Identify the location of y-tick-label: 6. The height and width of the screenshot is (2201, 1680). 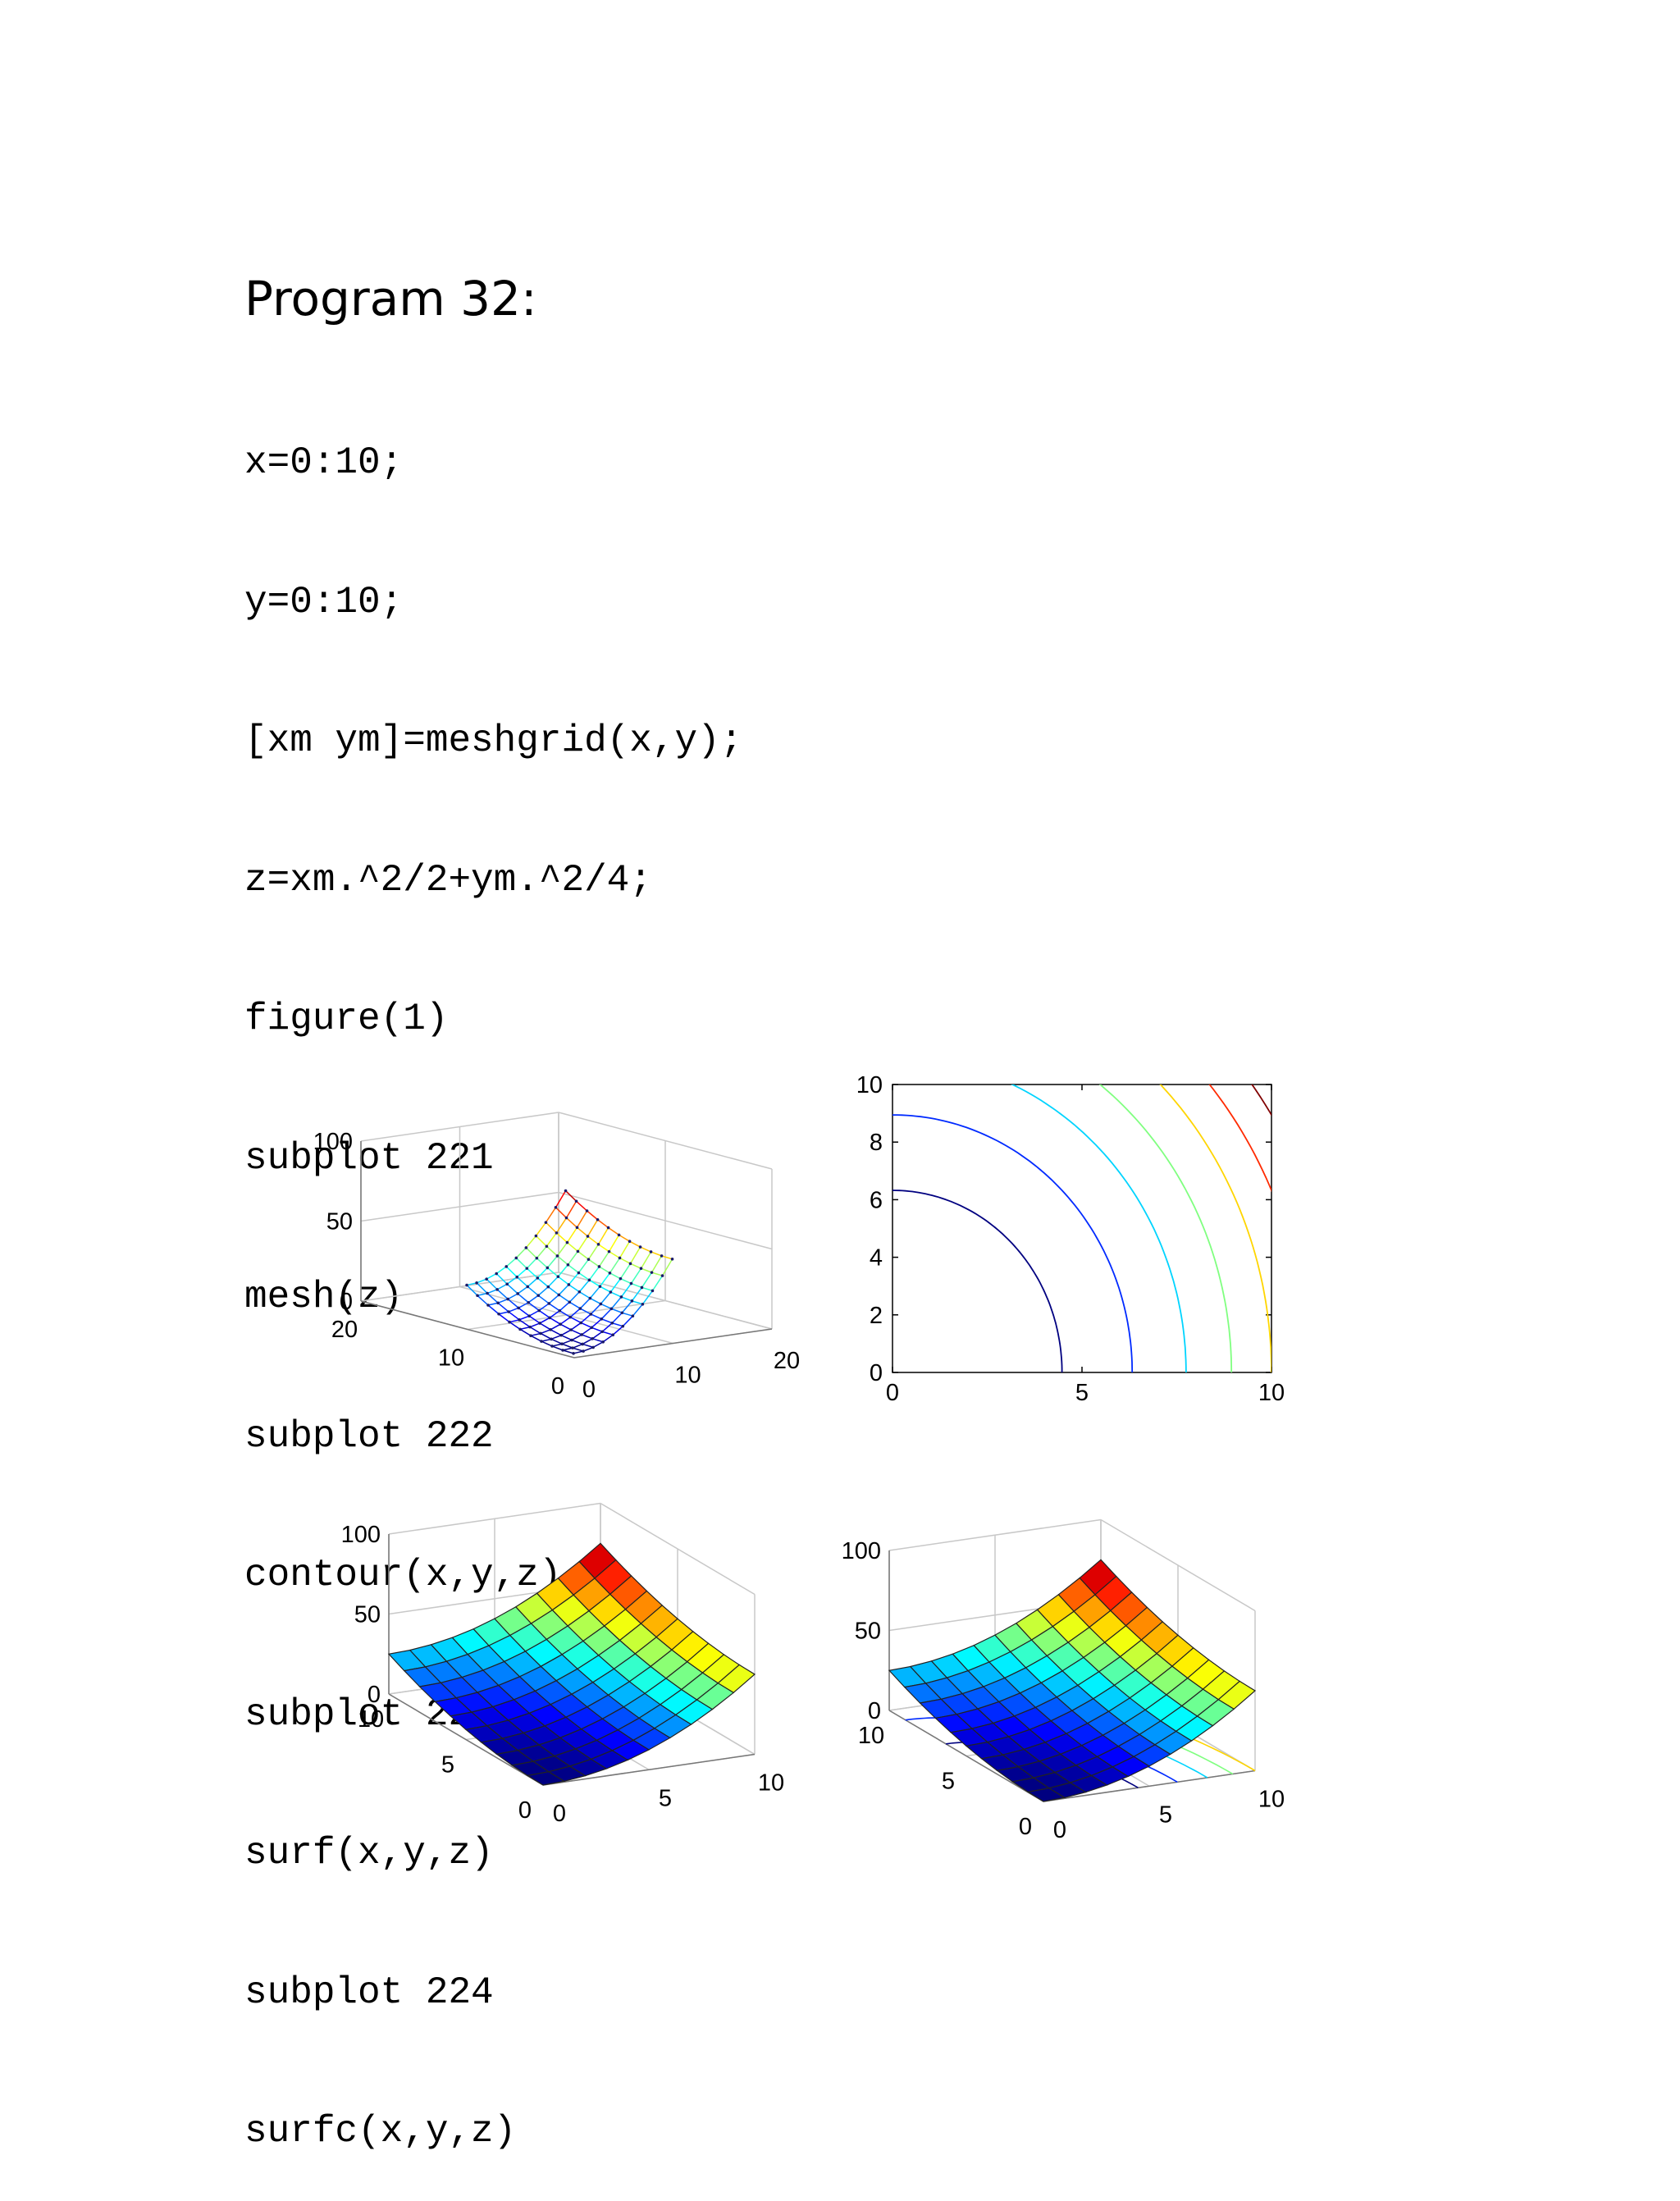
(876, 1200).